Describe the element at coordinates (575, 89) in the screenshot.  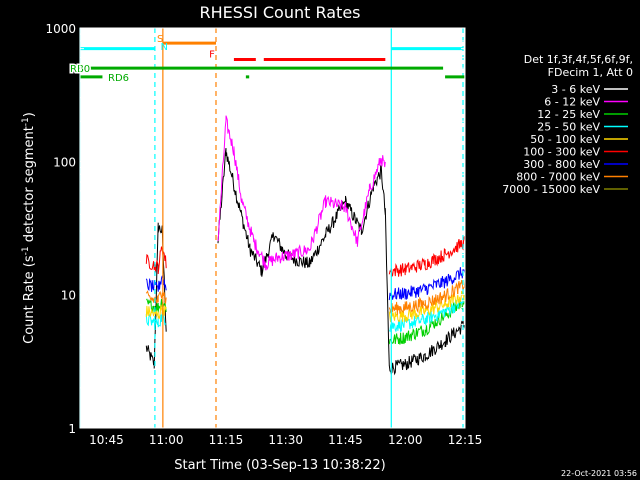
I see `legend-entry-label: 3 - 6 keV` at that location.